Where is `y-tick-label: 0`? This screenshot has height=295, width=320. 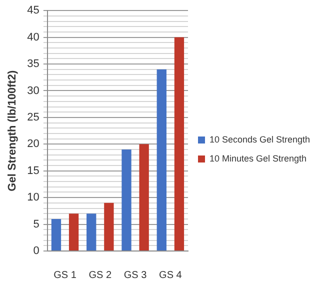
y-tick-label: 0 is located at coordinates (36, 251).